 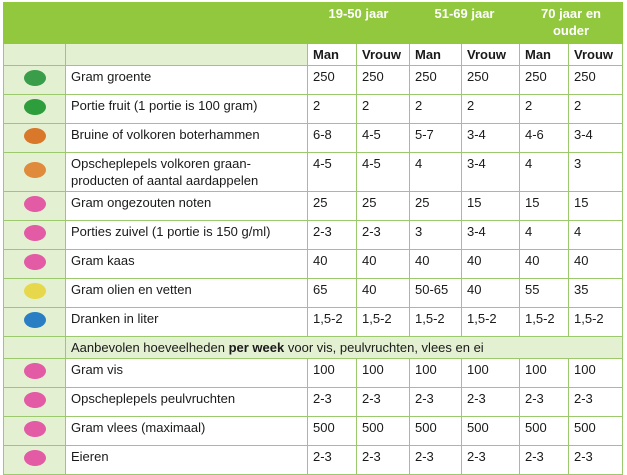 What do you see at coordinates (155, 23) in the screenshot?
I see `header-empty` at bounding box center [155, 23].